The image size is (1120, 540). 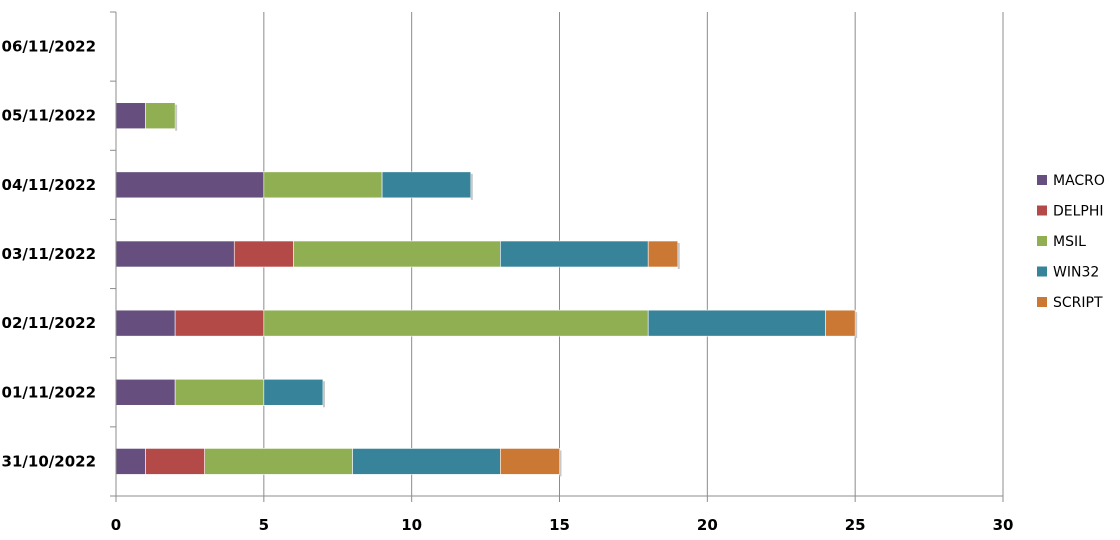 What do you see at coordinates (175, 461) in the screenshot?
I see `bar-segment-delphi-31/10/2022` at bounding box center [175, 461].